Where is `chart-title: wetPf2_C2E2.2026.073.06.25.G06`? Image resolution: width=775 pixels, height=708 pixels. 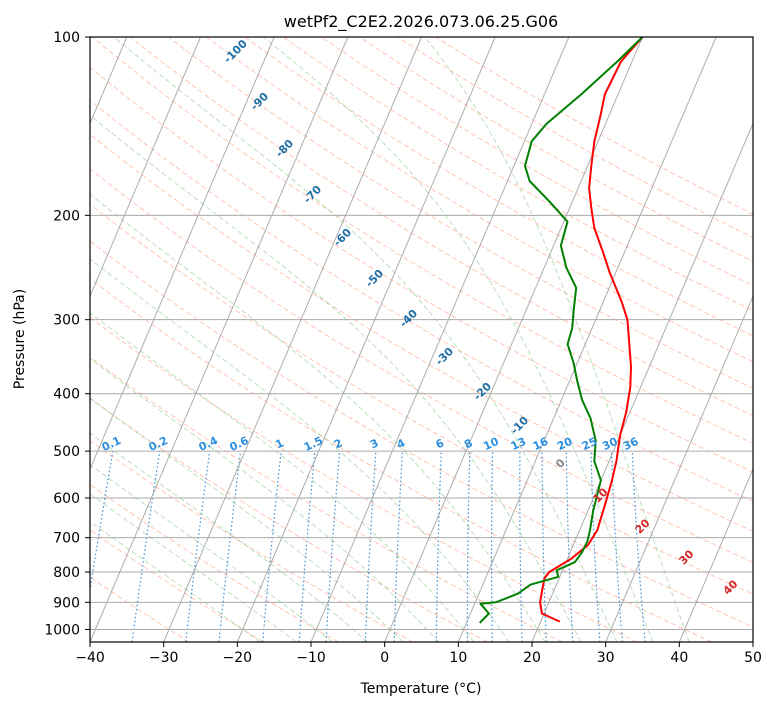 chart-title: wetPf2_C2E2.2026.073.06.25.G06 is located at coordinates (421, 22).